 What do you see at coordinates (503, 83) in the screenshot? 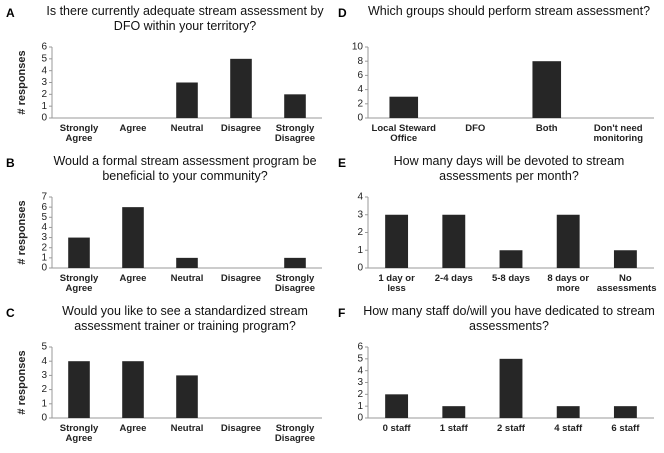
I see `plot: 0 2 4 6 8 10` at bounding box center [503, 83].